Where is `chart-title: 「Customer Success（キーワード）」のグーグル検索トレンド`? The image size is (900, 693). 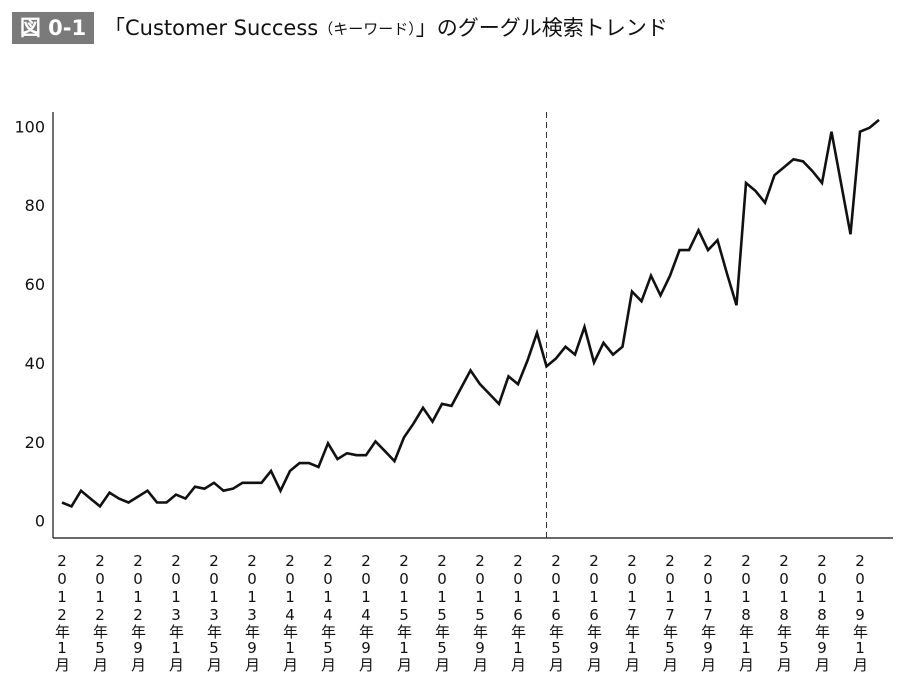
chart-title: 「Customer Success（キーワード）」のグーグル検索トレンド is located at coordinates (386, 28).